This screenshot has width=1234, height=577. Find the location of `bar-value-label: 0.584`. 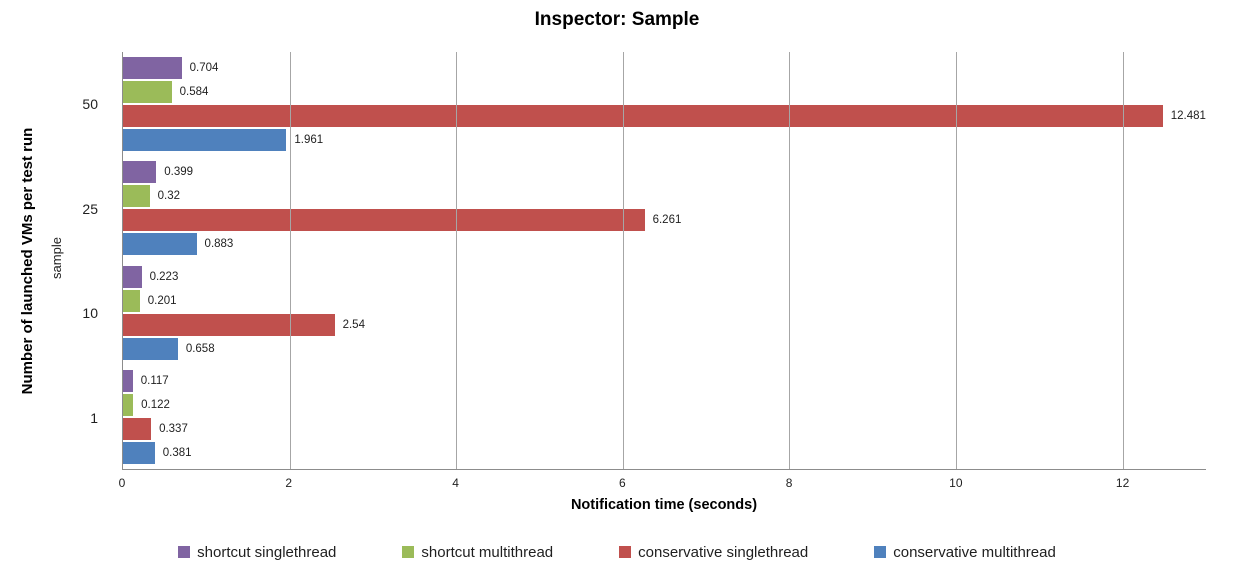

bar-value-label: 0.584 is located at coordinates (194, 92).